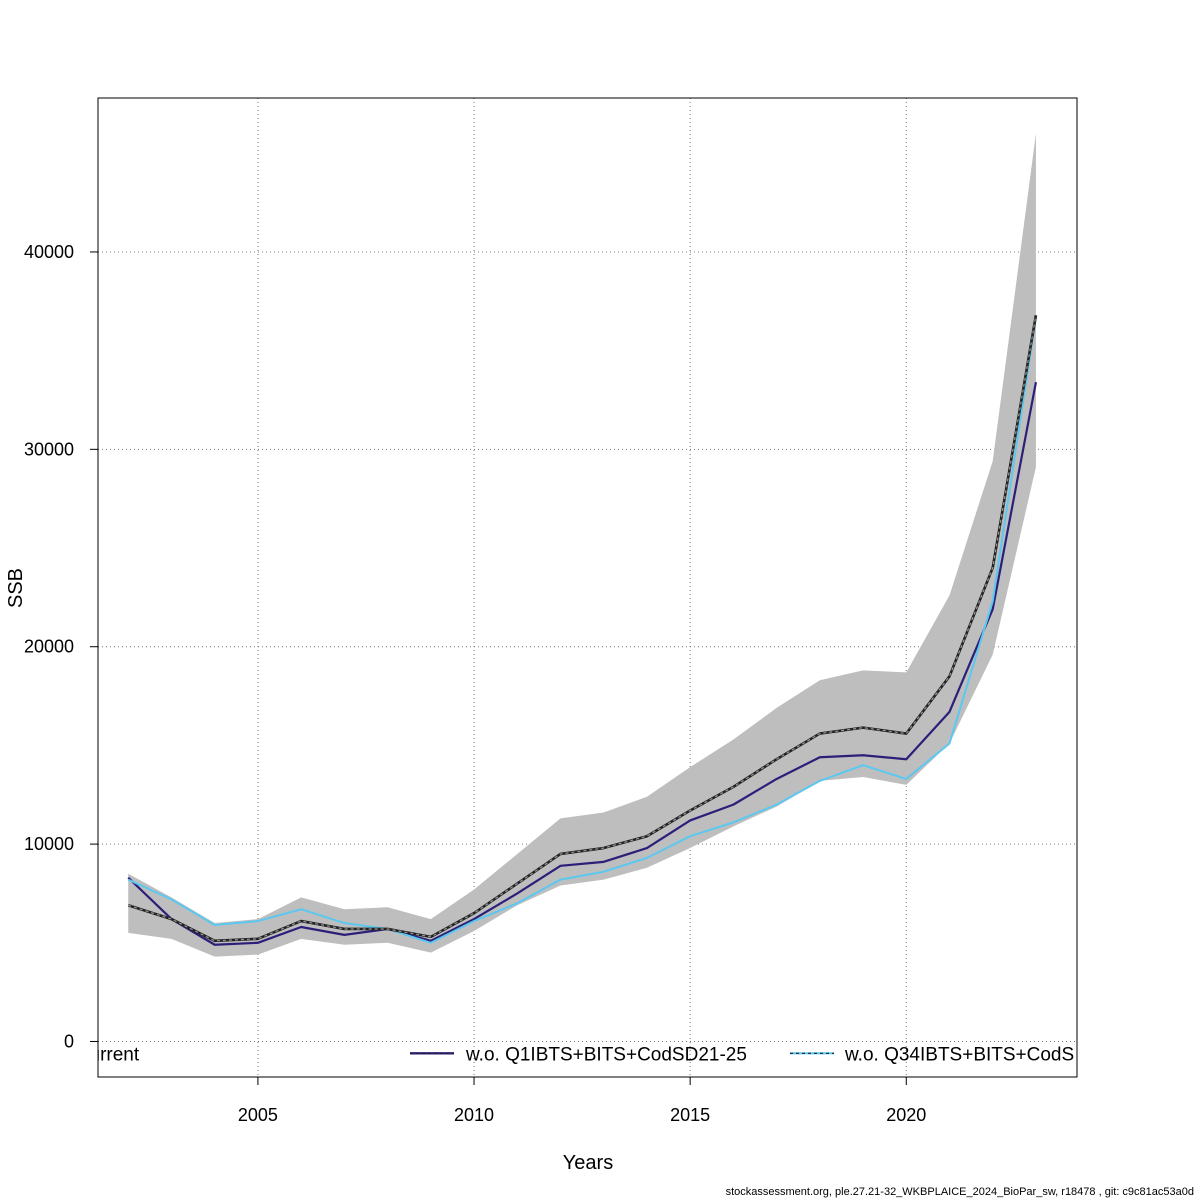 Image resolution: width=1200 pixels, height=1200 pixels. What do you see at coordinates (690, 1115) in the screenshot?
I see `x-tick-label: 2015` at bounding box center [690, 1115].